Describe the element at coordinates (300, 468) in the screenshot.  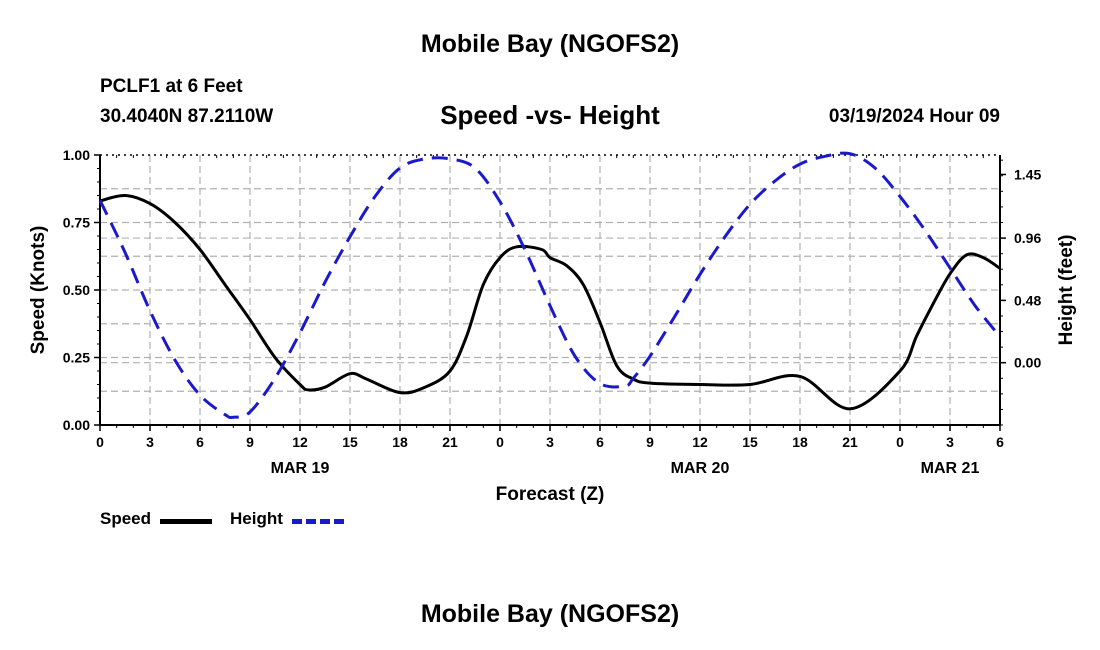
I see `day-label: MAR 19` at that location.